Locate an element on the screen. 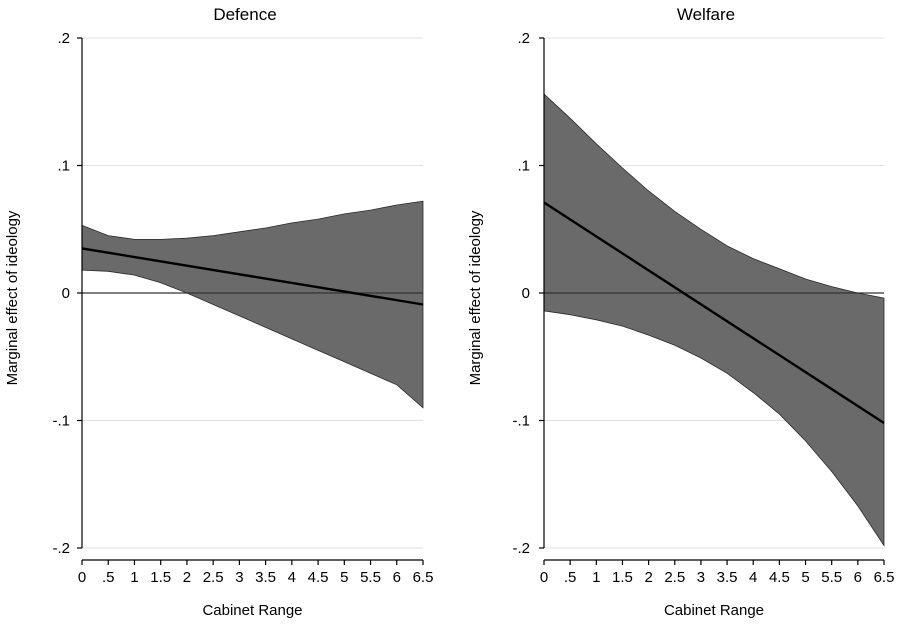  chart-title: Defence is located at coordinates (244, 14).